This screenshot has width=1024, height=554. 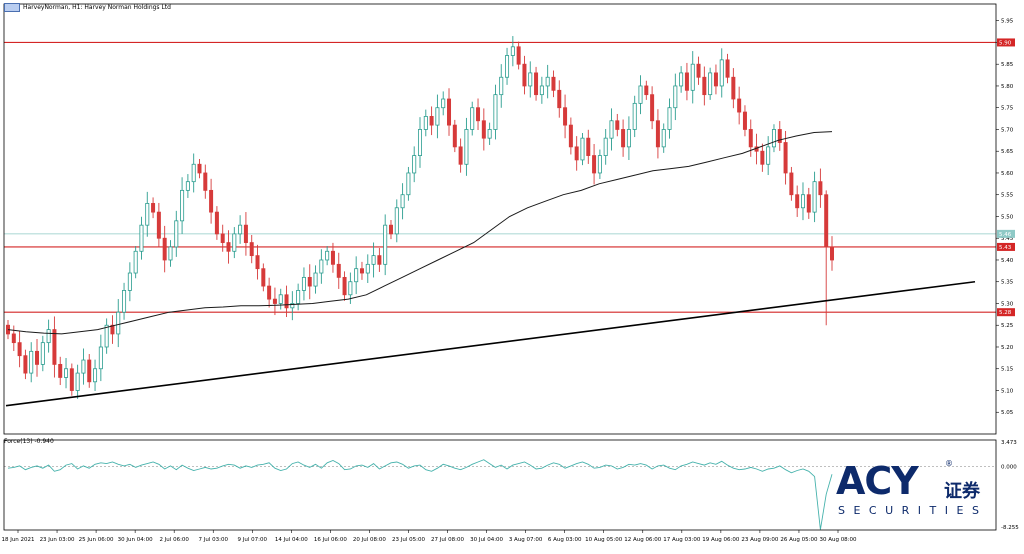 What do you see at coordinates (526, 540) in the screenshot?
I see `x-tick-label: 3 Aug 07:00` at bounding box center [526, 540].